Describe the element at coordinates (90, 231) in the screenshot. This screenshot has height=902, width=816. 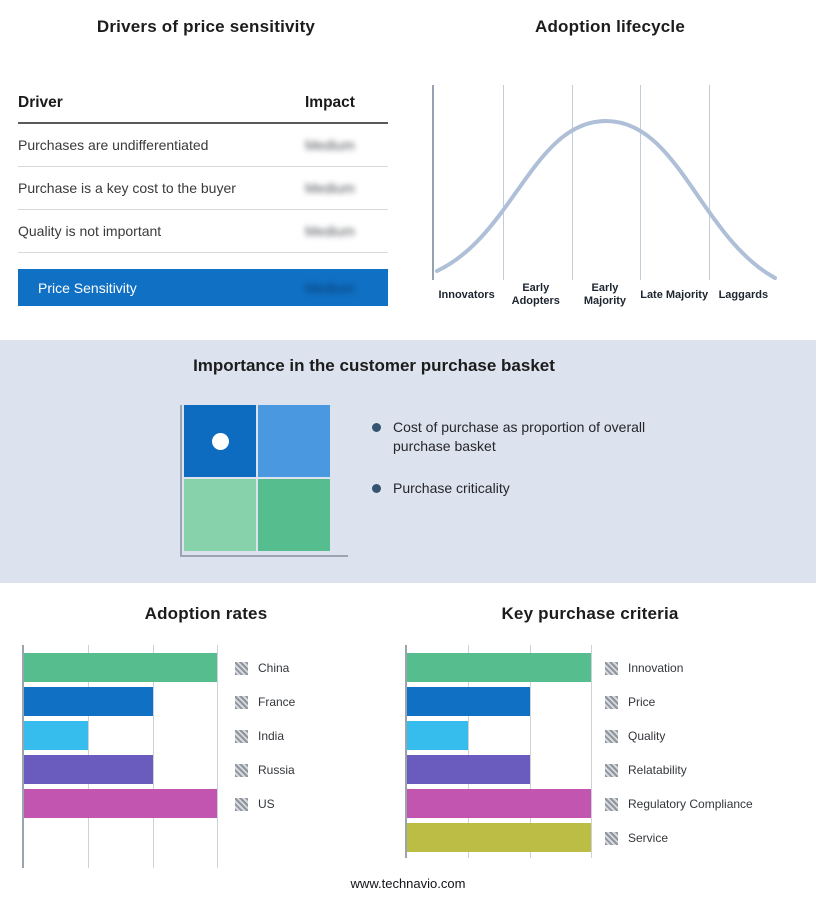
I see `driver-cell: Quality is not important` at that location.